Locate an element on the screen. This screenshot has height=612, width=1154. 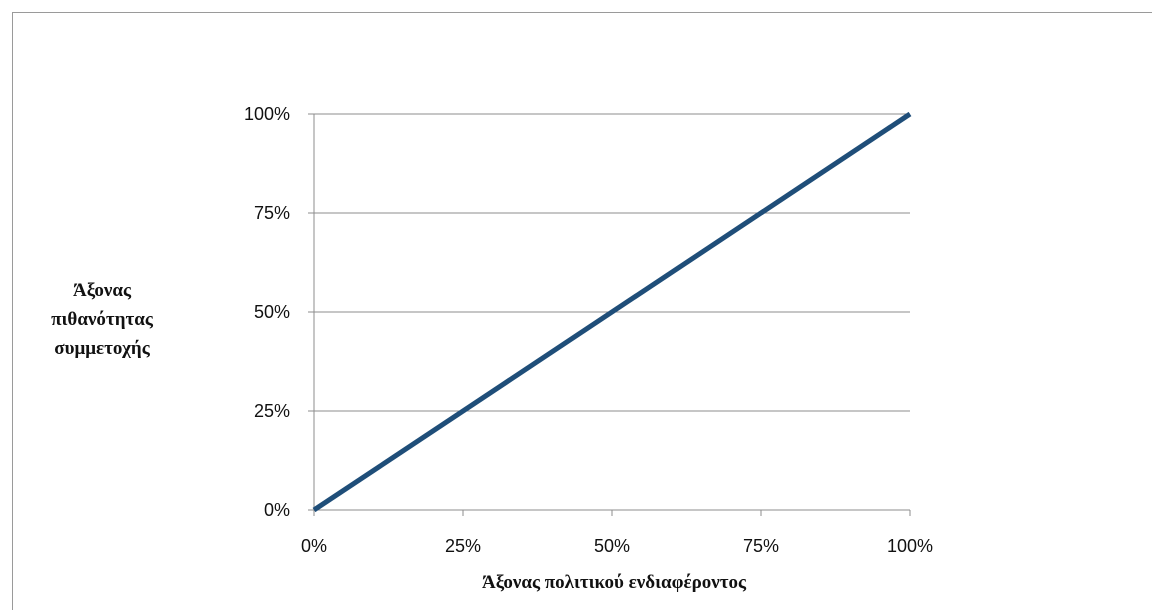
y-tick-label: 75% is located at coordinates (272, 213).